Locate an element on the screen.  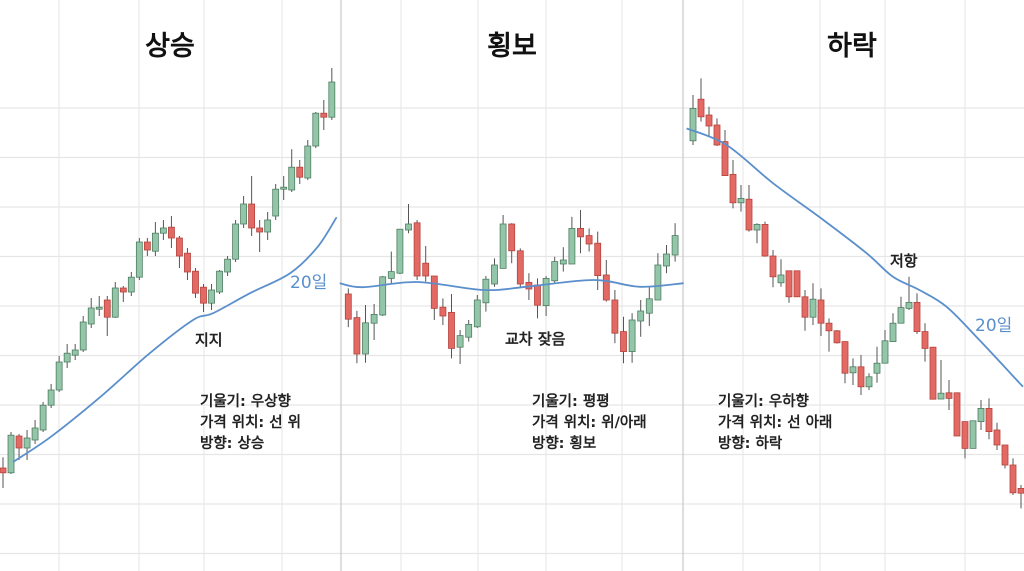
info-direction-uptrend: 방향: 상승 is located at coordinates (232, 443).